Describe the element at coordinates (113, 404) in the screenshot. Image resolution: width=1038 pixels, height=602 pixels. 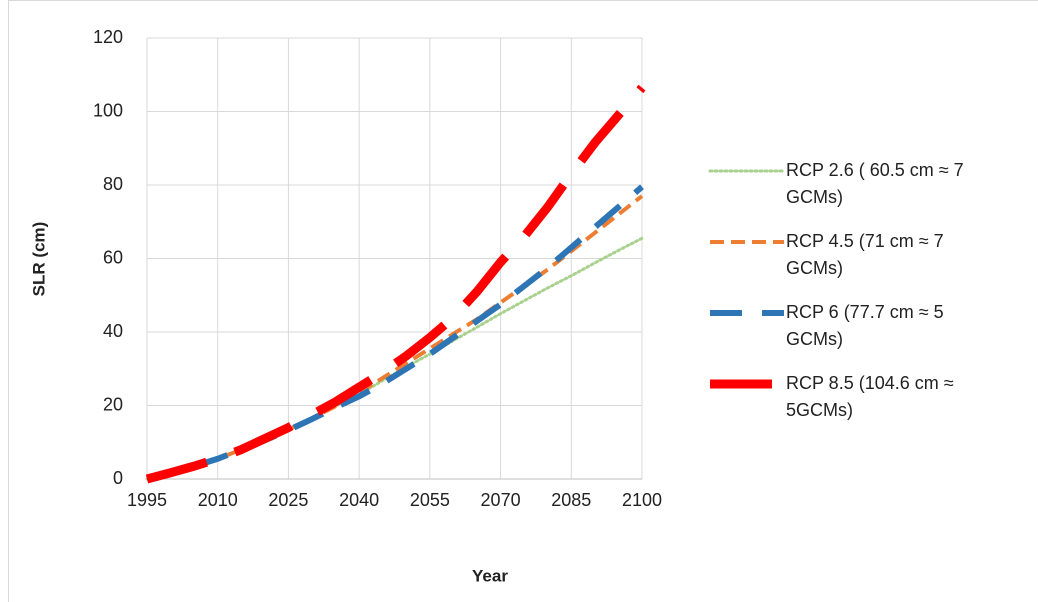
I see `y-tick-label: 20` at that location.